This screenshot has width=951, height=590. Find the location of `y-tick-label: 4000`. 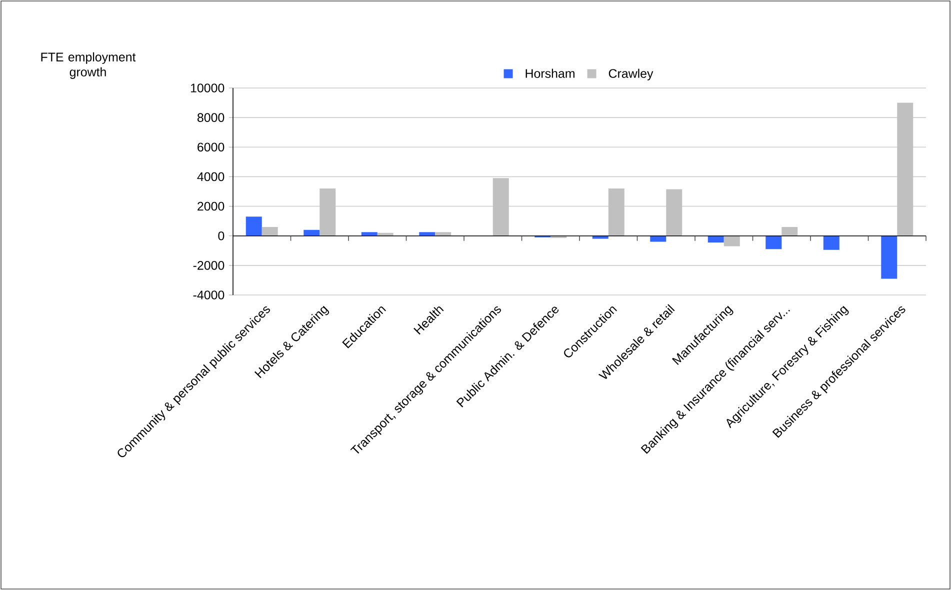

y-tick-label: 4000 is located at coordinates (210, 177).